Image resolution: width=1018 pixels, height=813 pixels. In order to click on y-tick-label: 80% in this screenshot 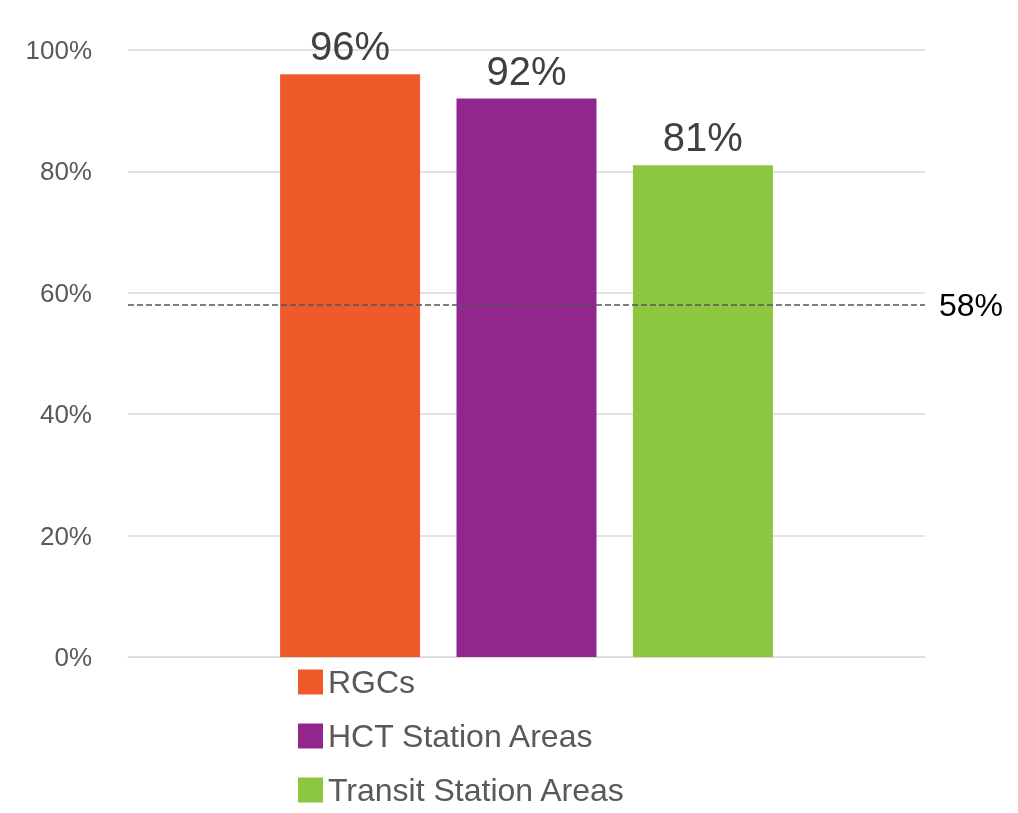, I will do `click(65, 171)`.